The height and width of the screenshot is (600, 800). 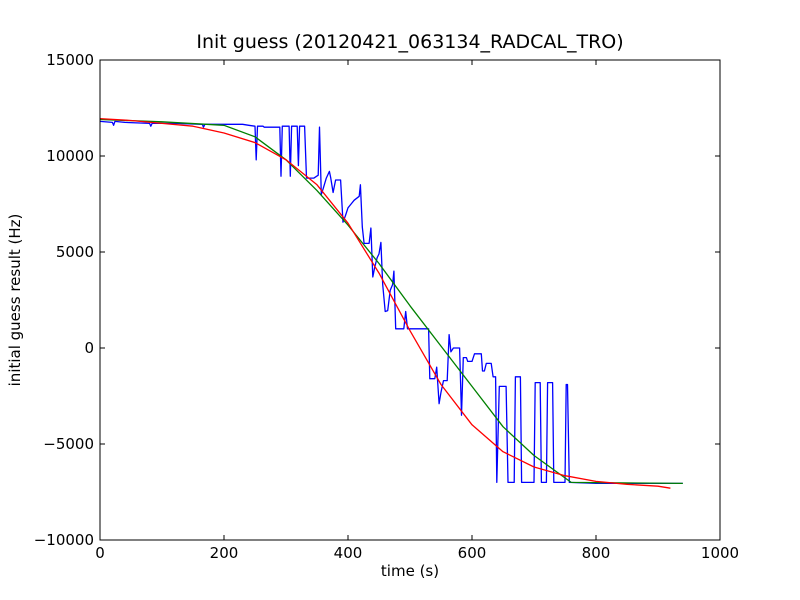 What do you see at coordinates (720, 553) in the screenshot?
I see `x-tick-label: 1000` at bounding box center [720, 553].